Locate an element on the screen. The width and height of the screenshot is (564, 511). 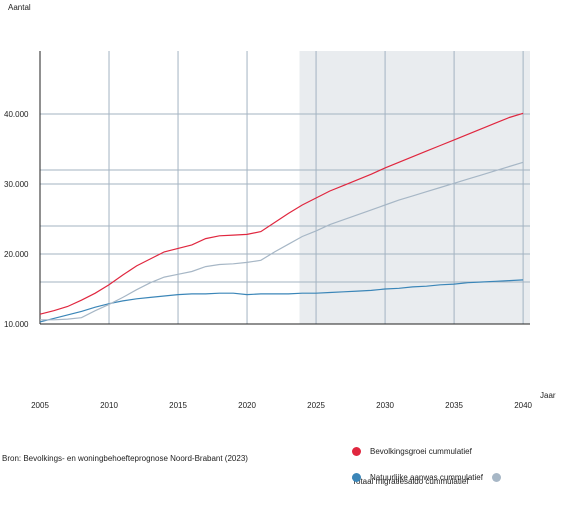
legend-dot-grey is located at coordinates (496, 477).